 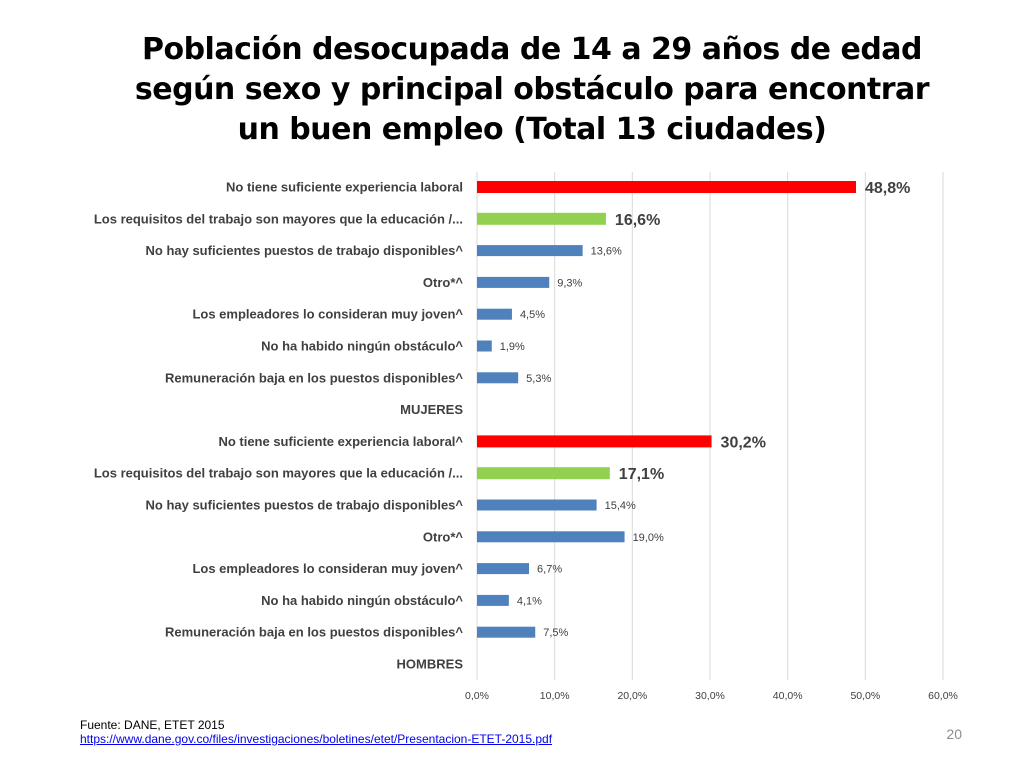 I want to click on title-line-3: un buen empleo (Total 13 ciudades), so click(x=532, y=129).